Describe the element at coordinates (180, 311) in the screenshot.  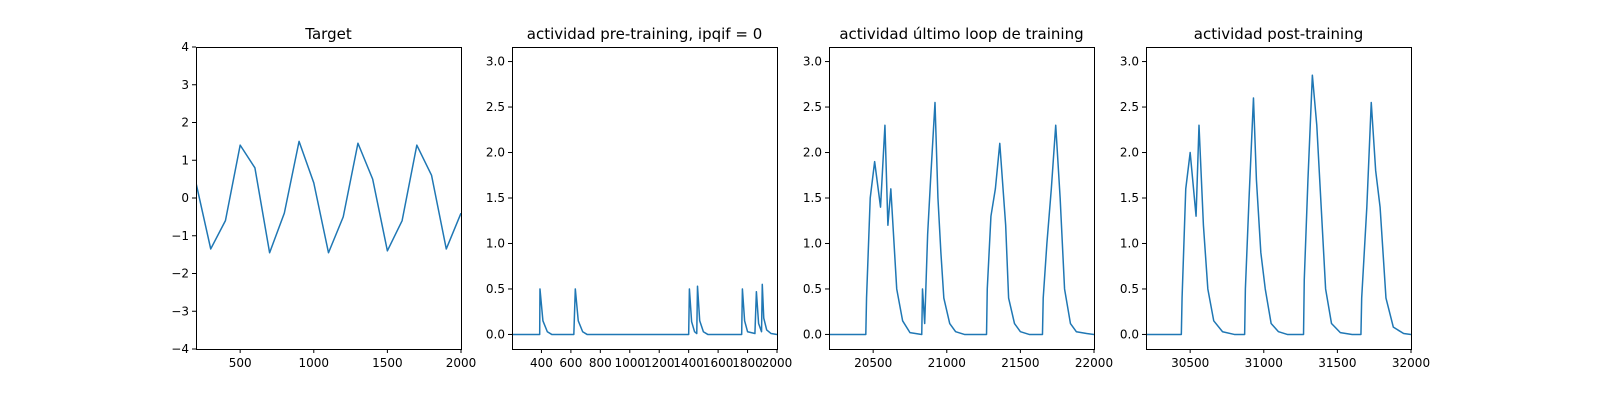
I see `y-tick-label: −3` at that location.